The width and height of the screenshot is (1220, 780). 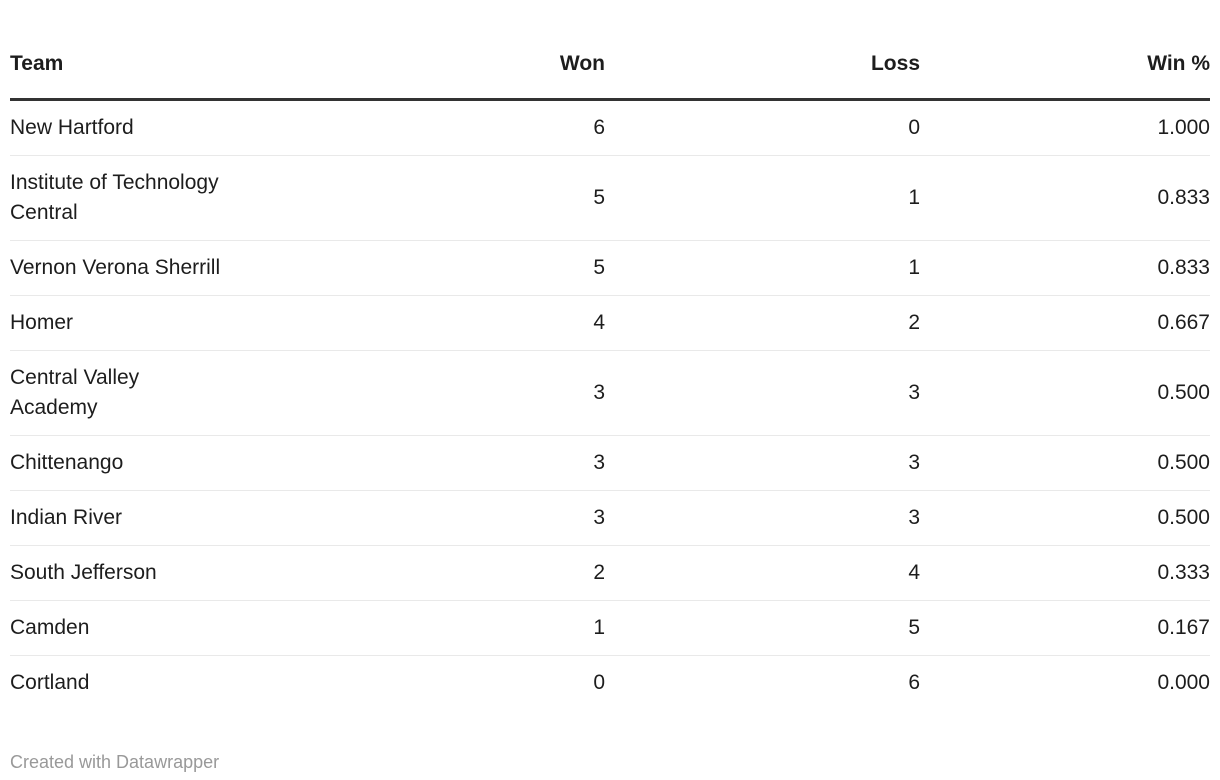 What do you see at coordinates (432, 68) in the screenshot?
I see `column-header-won: Won` at bounding box center [432, 68].